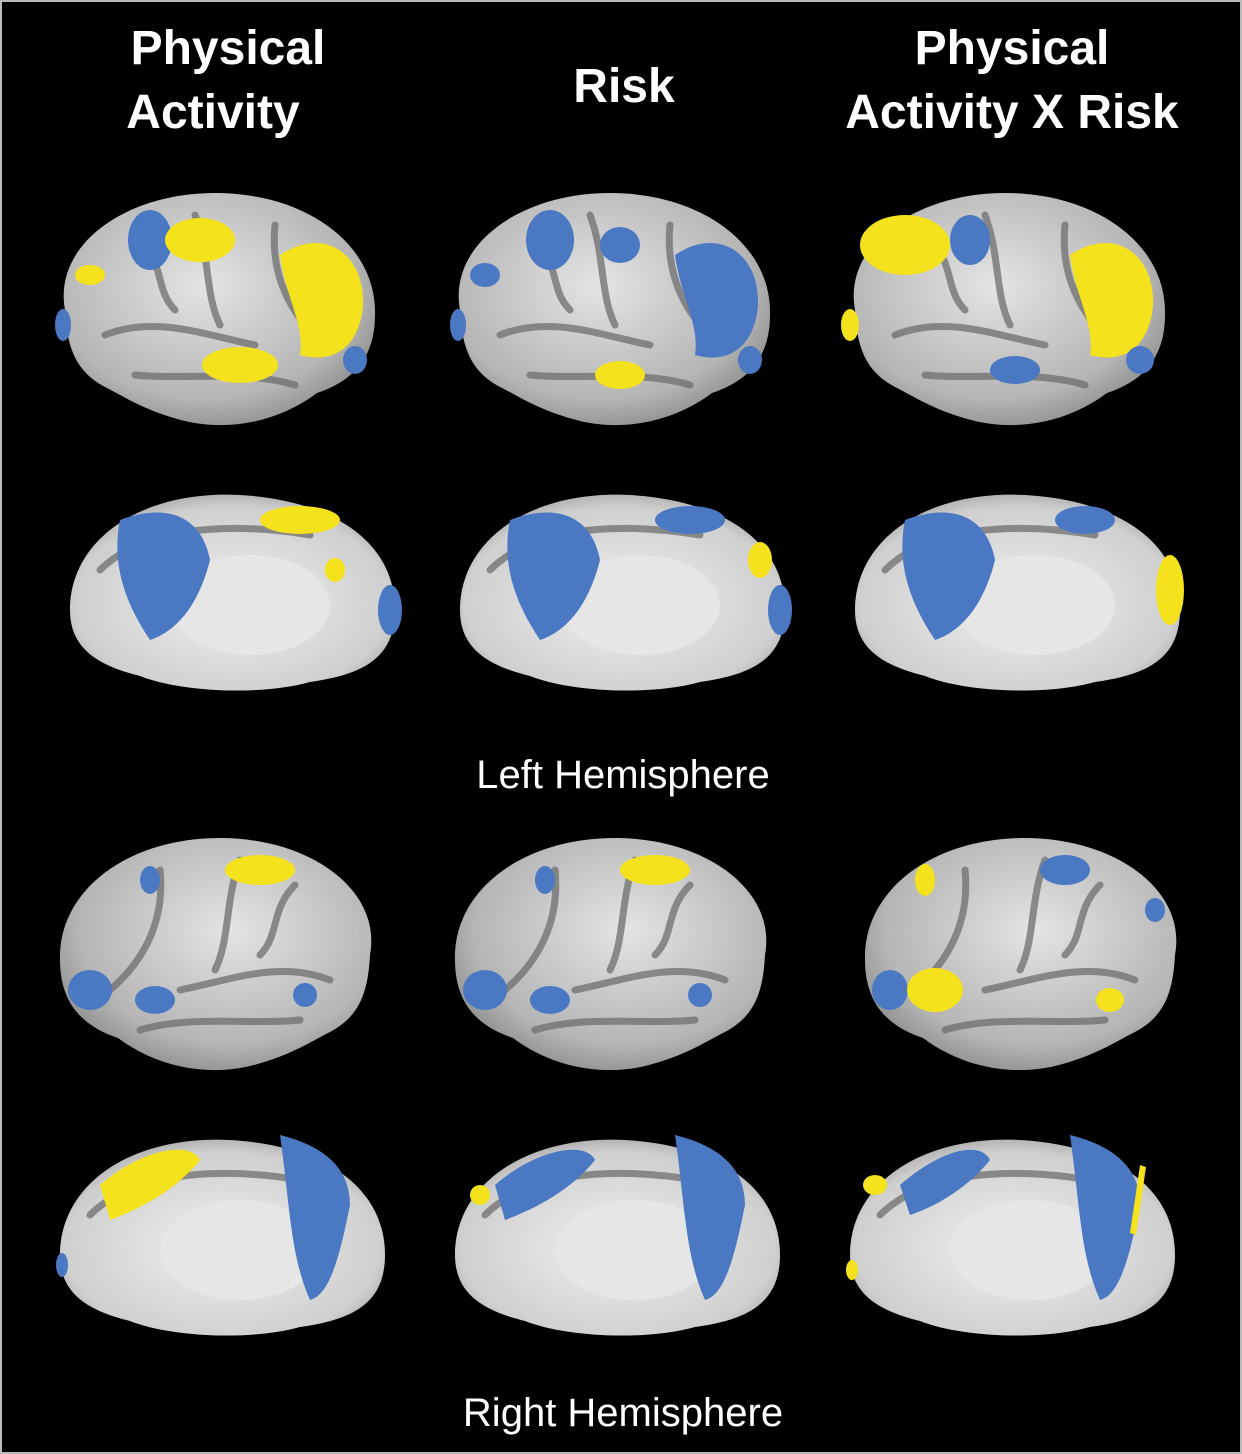  Describe the element at coordinates (624, 86) in the screenshot. I see `column-title: Risk` at that location.